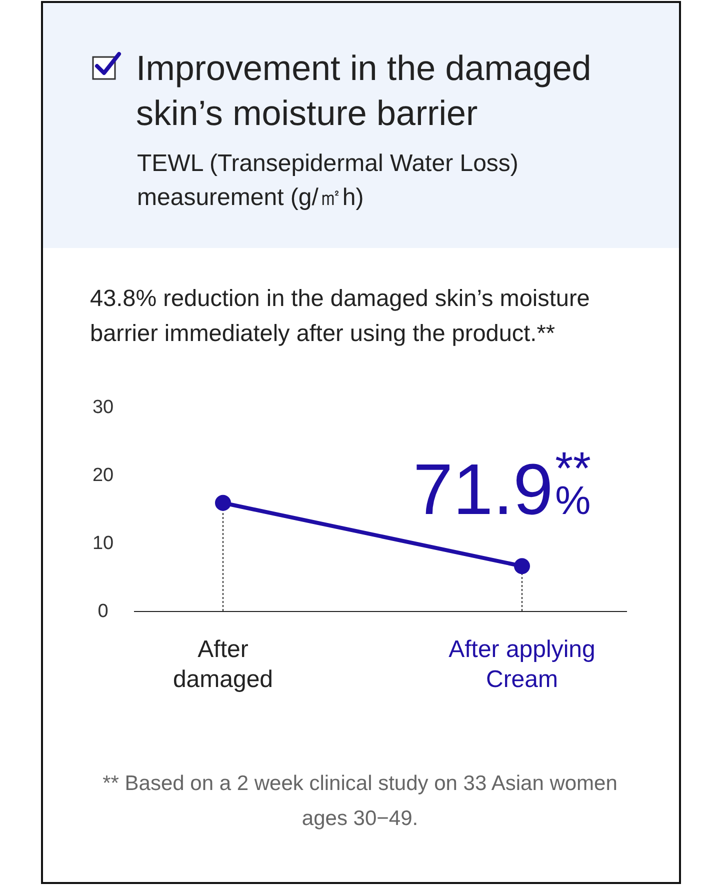  What do you see at coordinates (360, 801) in the screenshot?
I see `text: ** Based on a 2 week clinical study on 33 Asian women ages 30−49.` at bounding box center [360, 801].